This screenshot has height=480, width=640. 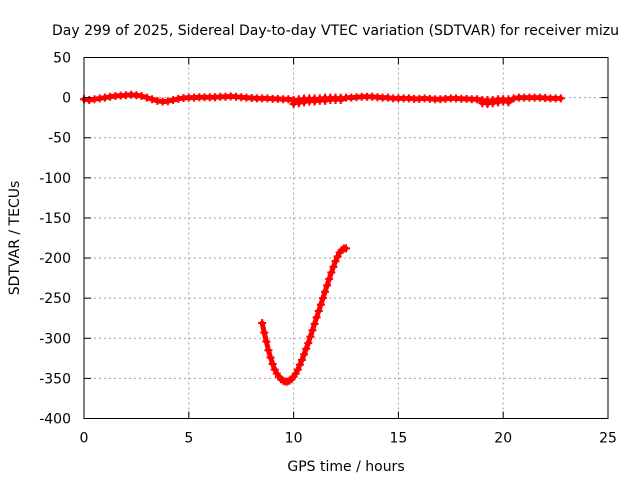 What do you see at coordinates (55, 219) in the screenshot?
I see `y-tick-label: -150` at bounding box center [55, 219].